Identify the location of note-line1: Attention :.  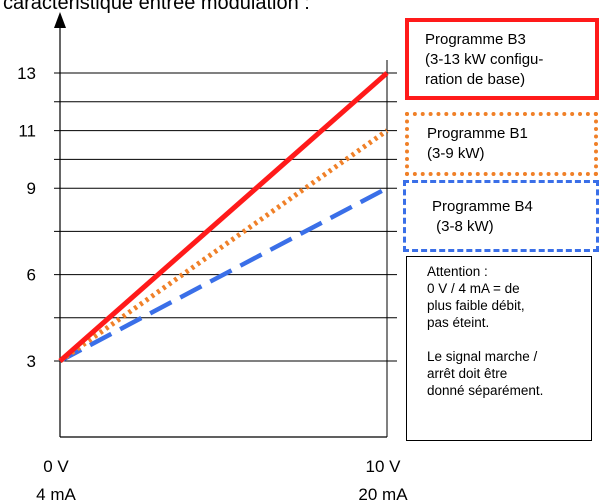
(457, 271).